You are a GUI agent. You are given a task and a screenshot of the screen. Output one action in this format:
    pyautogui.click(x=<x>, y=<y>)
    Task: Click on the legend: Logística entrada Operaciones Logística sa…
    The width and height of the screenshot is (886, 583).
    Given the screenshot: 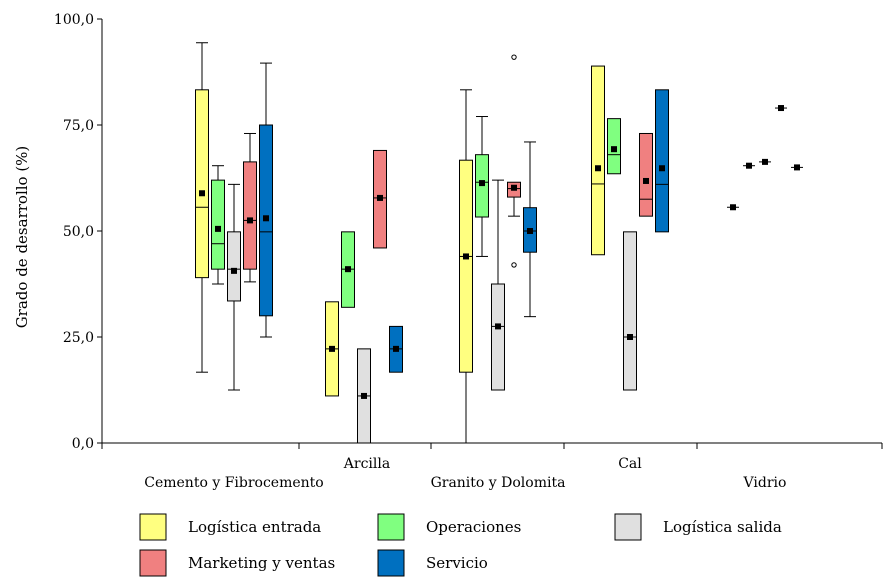 What is the action you would take?
    pyautogui.click(x=460, y=545)
    